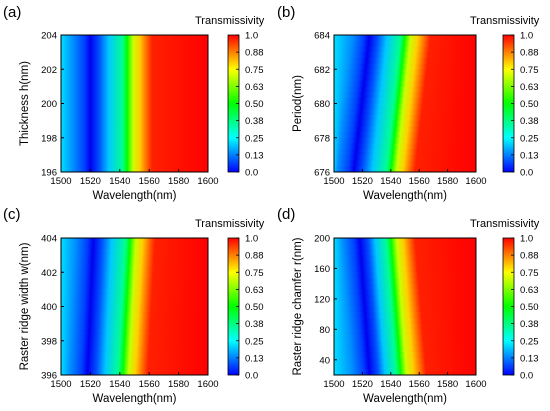 The height and width of the screenshot is (411, 550). What do you see at coordinates (322, 299) in the screenshot?
I see `y-tick-label: 120` at bounding box center [322, 299].